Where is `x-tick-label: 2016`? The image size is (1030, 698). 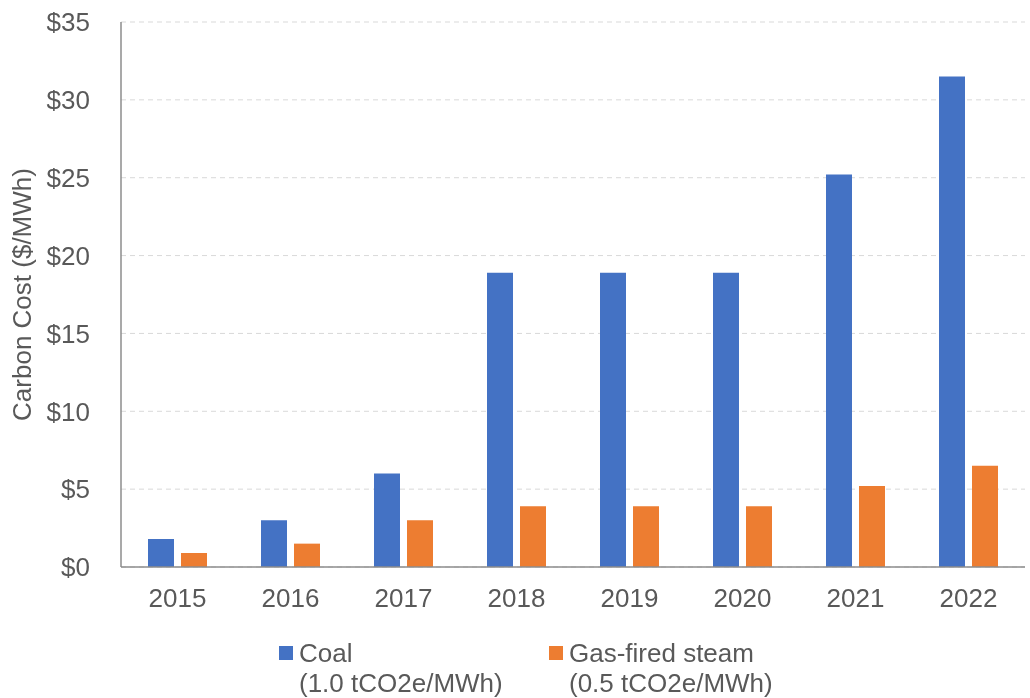 x-tick-label: 2016 is located at coordinates (290, 598).